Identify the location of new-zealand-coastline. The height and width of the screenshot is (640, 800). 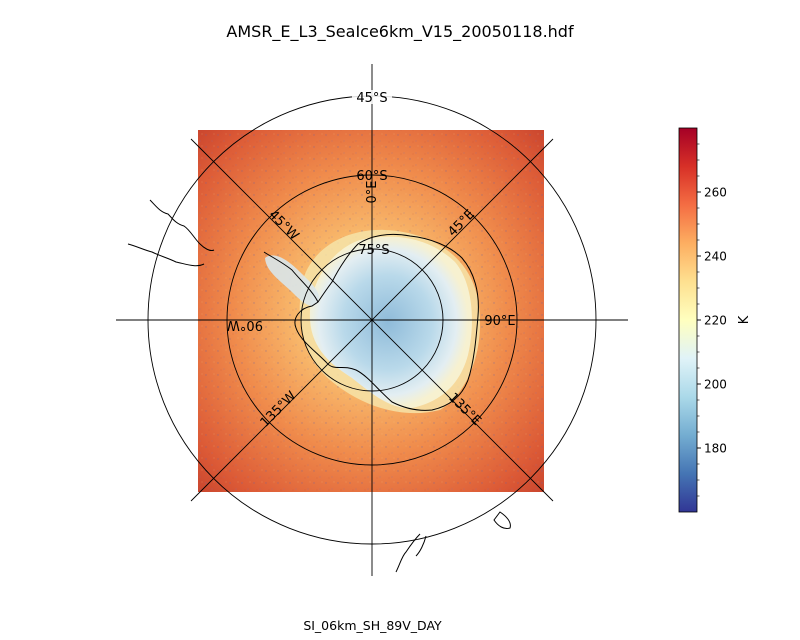
(453, 542).